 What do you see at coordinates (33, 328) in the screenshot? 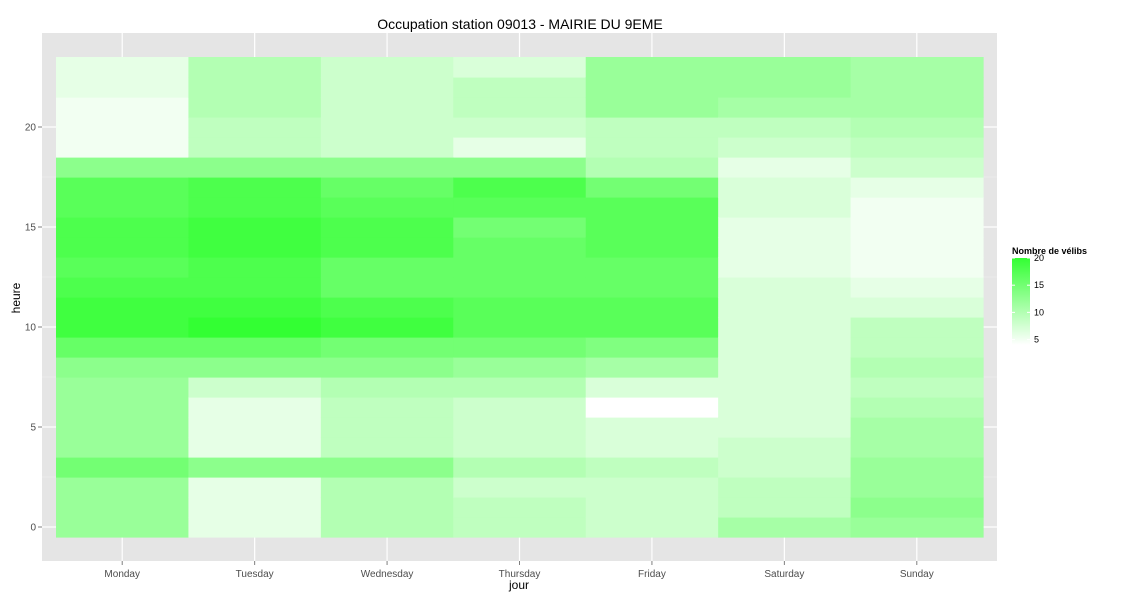
I see `y-axis: 0 5 10 15 20` at bounding box center [33, 328].